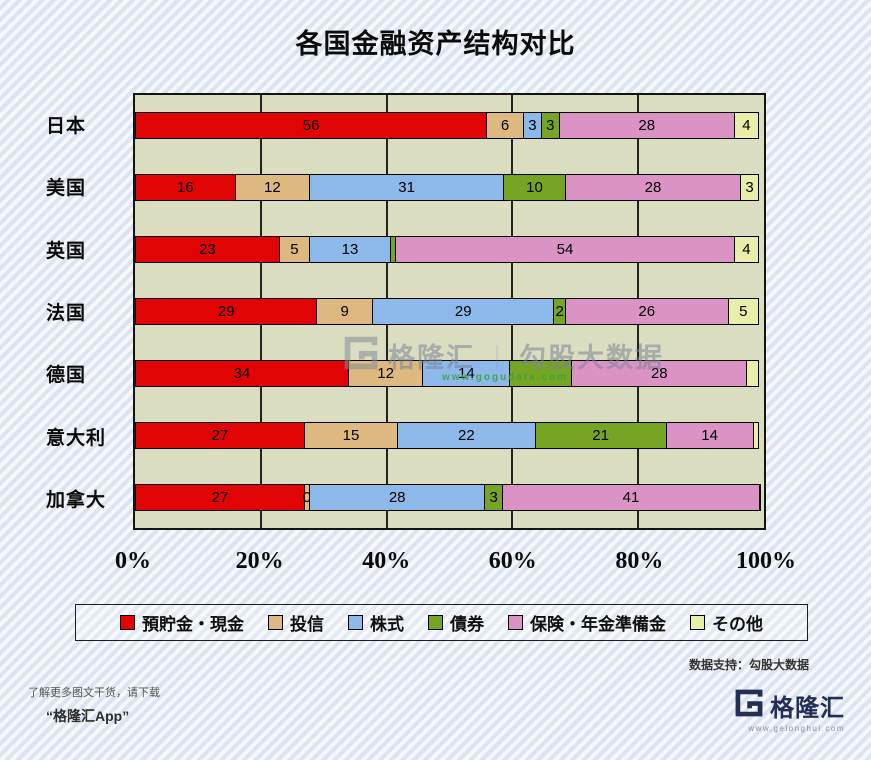  What do you see at coordinates (242, 373) in the screenshot?
I see `bar-segment-value: 34` at bounding box center [242, 373].